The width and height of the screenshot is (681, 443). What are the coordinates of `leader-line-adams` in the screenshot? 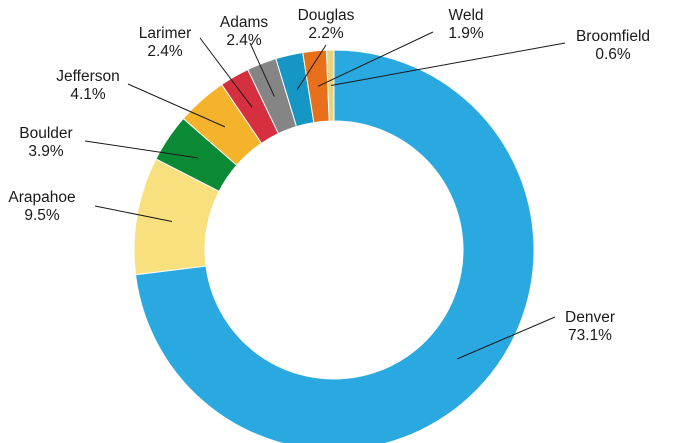 It's located at (262, 69).